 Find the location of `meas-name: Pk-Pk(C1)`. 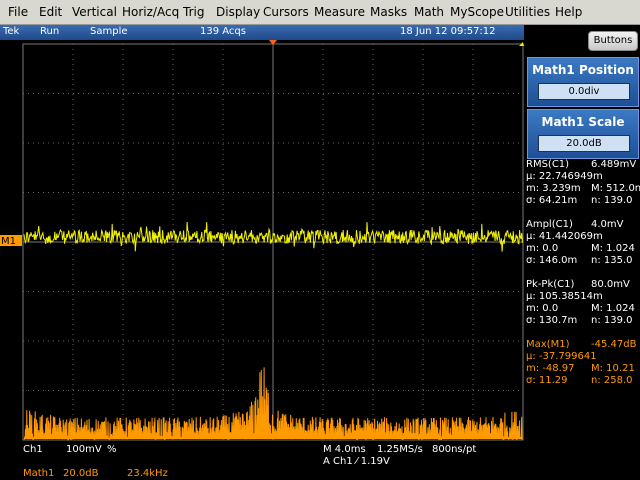

meas-name: Pk-Pk(C1) is located at coordinates (550, 284).